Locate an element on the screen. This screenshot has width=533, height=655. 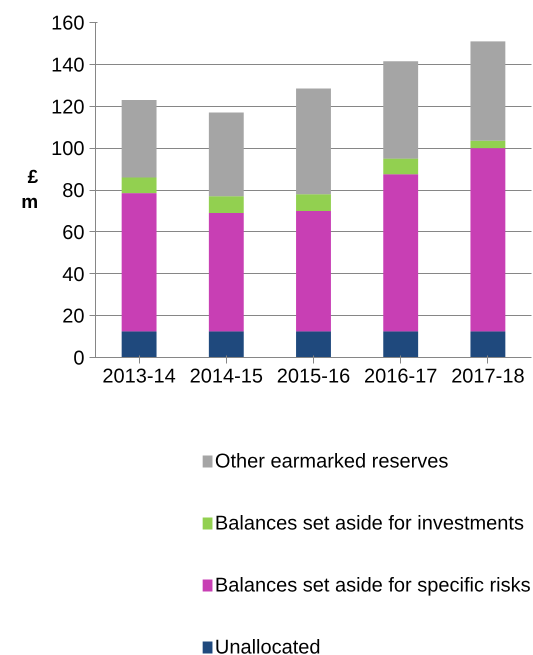
x-tick-label: 2017-18 is located at coordinates (488, 377).